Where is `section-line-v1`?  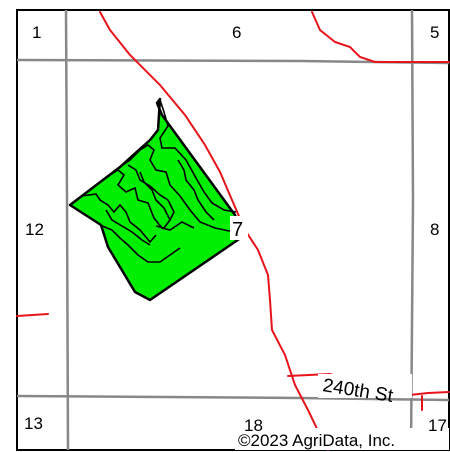
section-line-v1 is located at coordinates (67, 230).